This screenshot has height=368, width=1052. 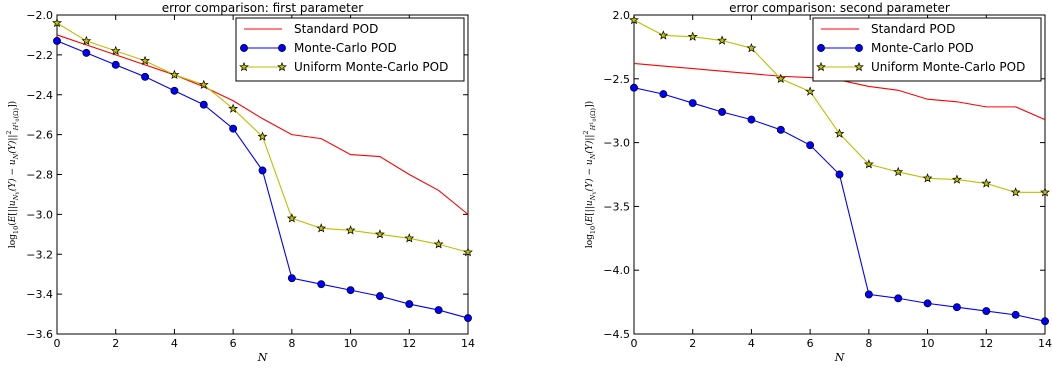 I want to click on y-tick-label: −2.2, so click(x=39, y=55).